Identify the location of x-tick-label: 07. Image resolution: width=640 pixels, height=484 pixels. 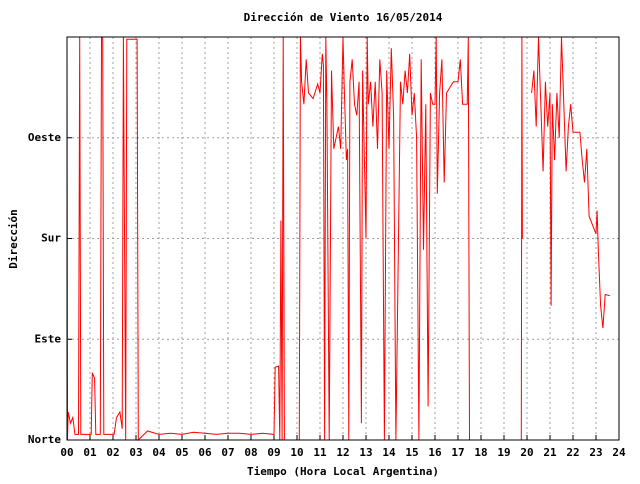
(227, 452).